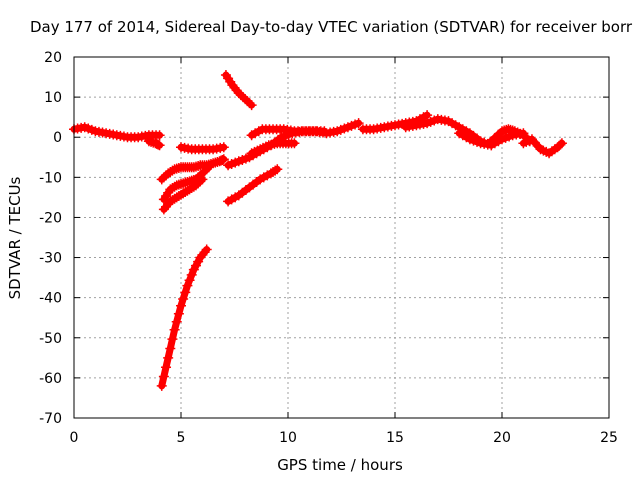  Describe the element at coordinates (340, 465) in the screenshot. I see `x-axis-label: GPS time / hours` at that location.